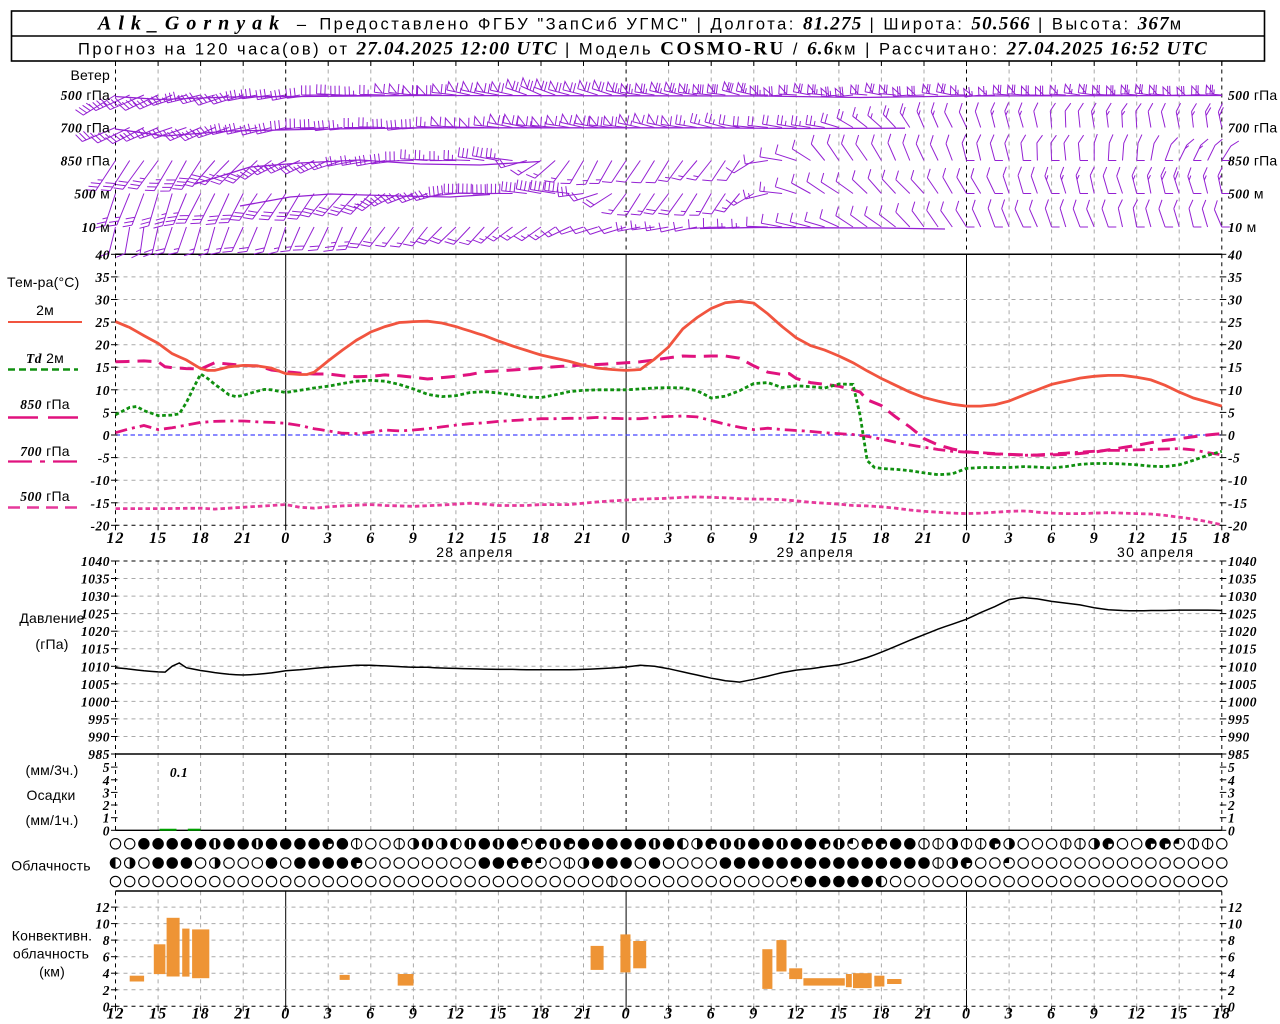 The height and width of the screenshot is (1024, 1280). Describe the element at coordinates (1242, 614) in the screenshot. I see `svg-text: 1025` at that location.